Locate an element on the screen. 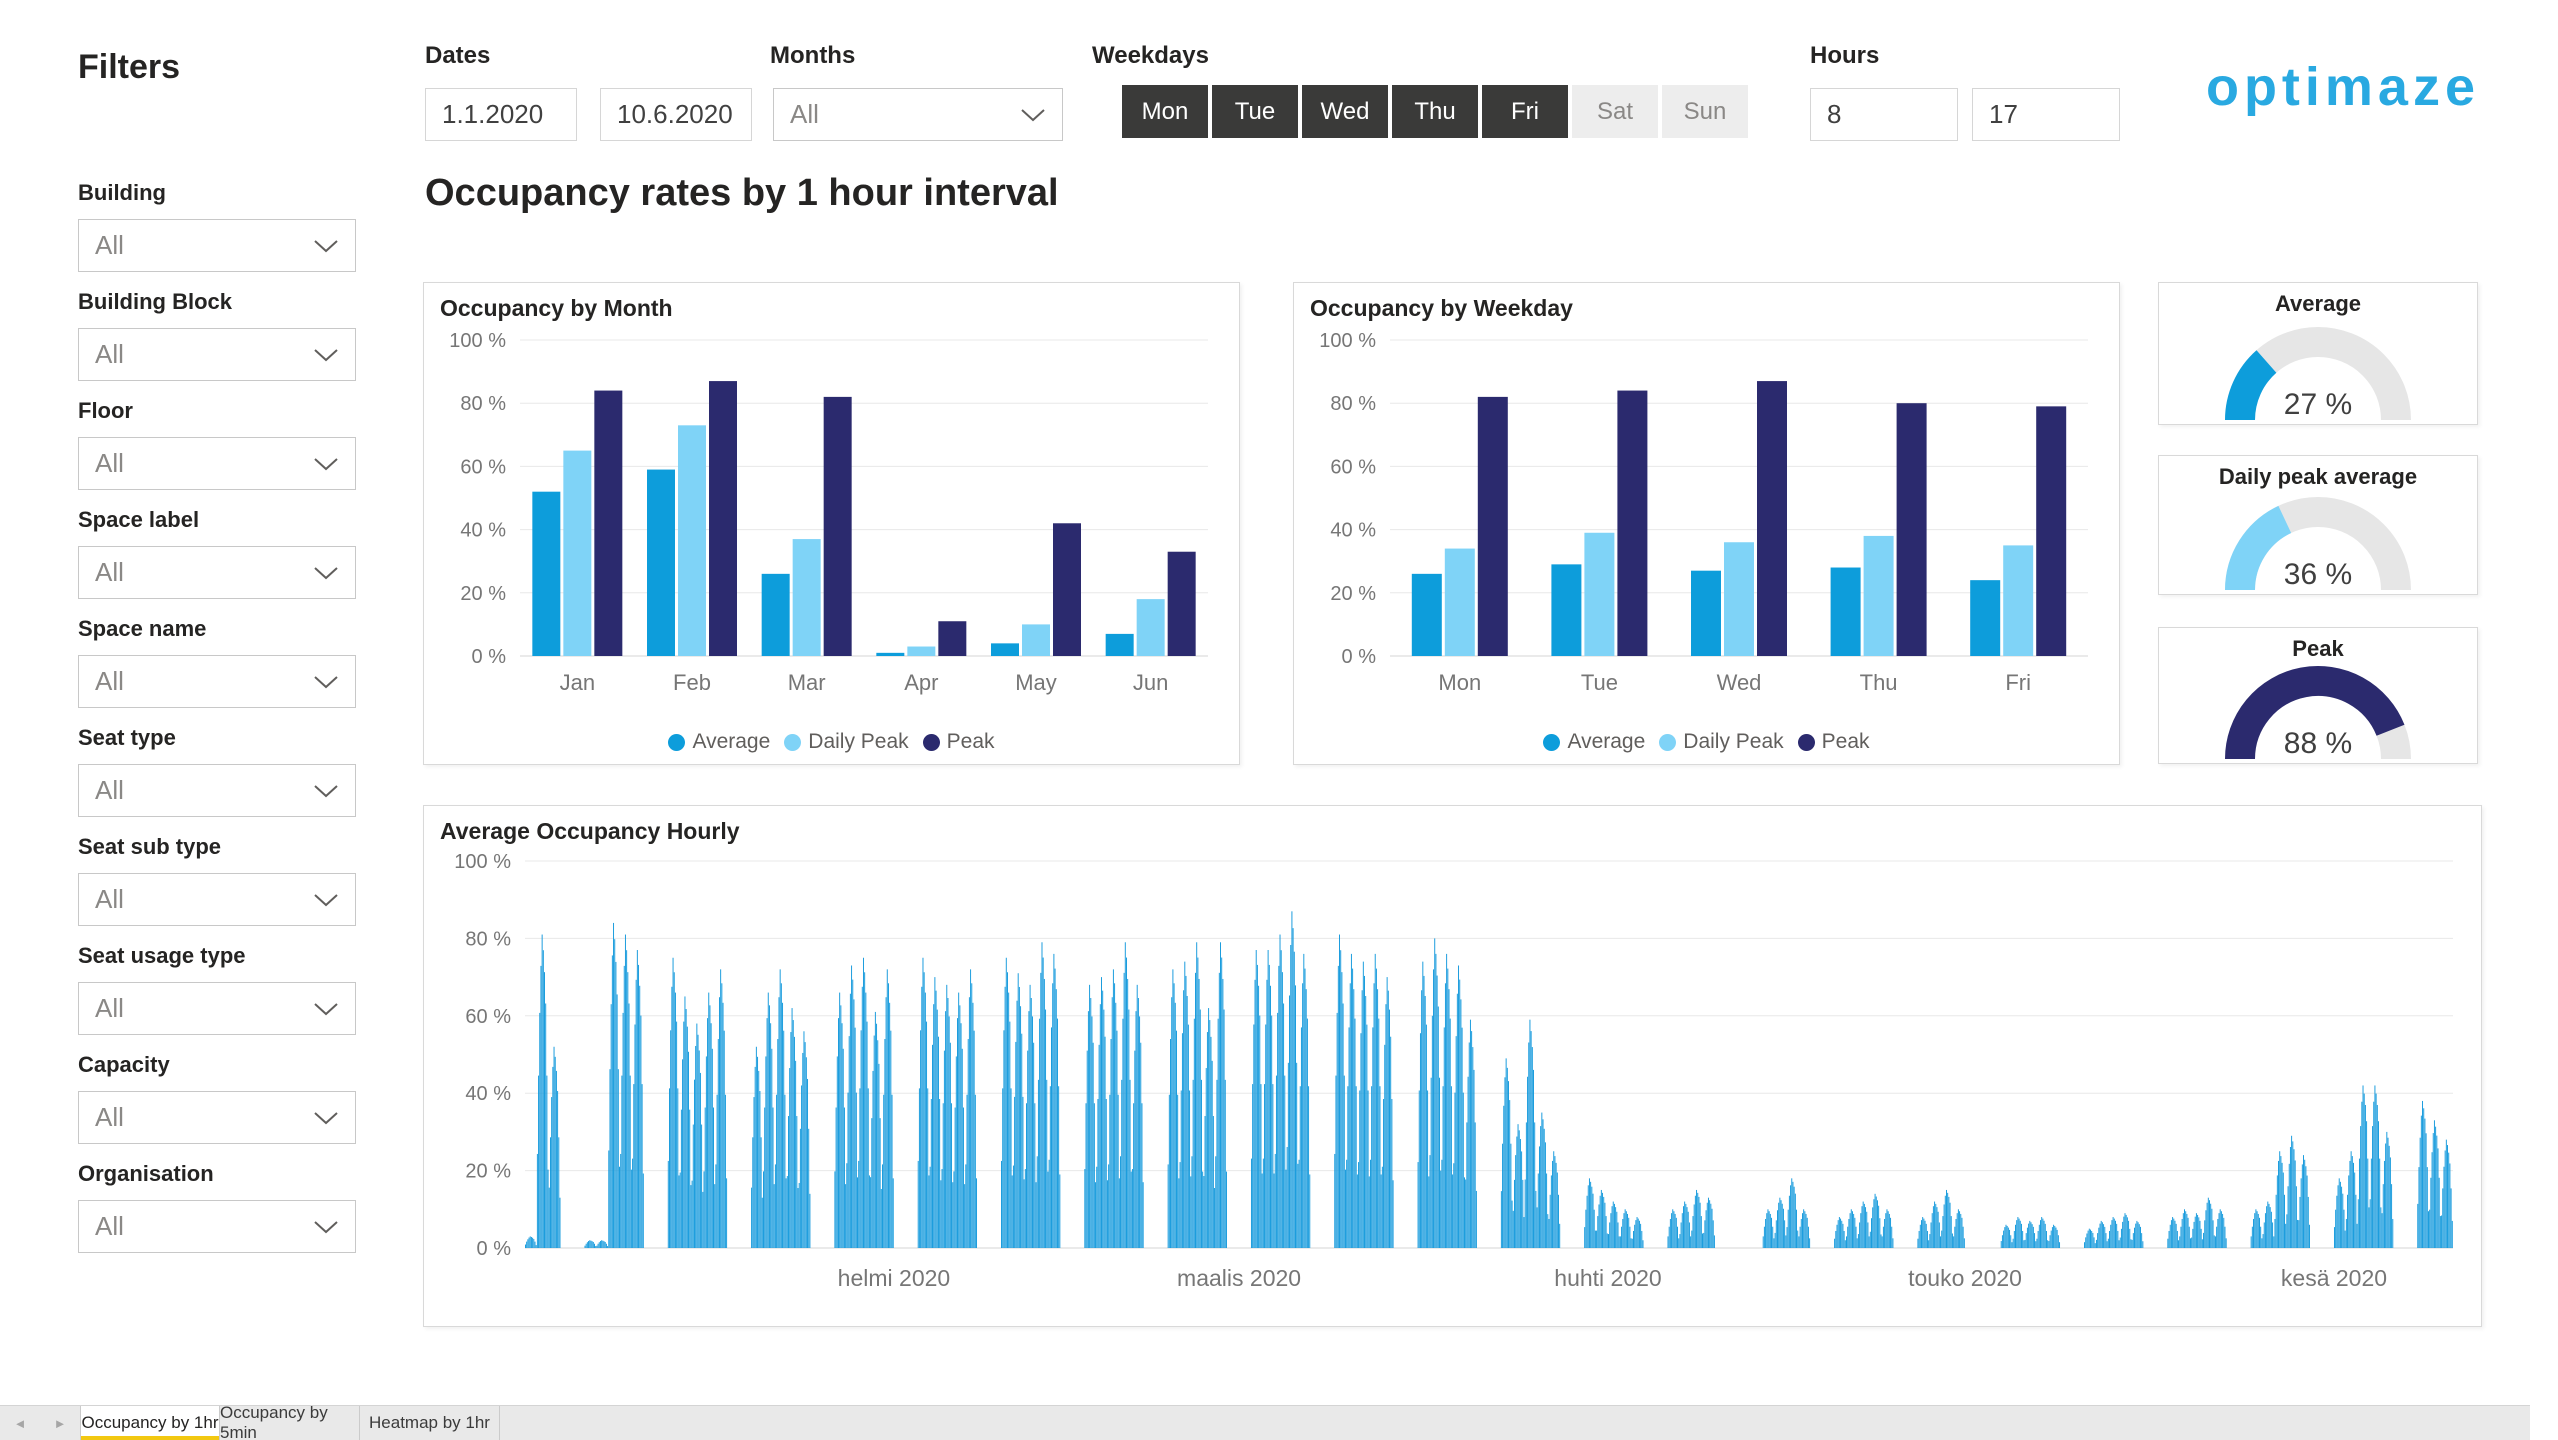 The image size is (2558, 1440). filter-label-seat-usage-type: Seat usage type is located at coordinates (162, 955).